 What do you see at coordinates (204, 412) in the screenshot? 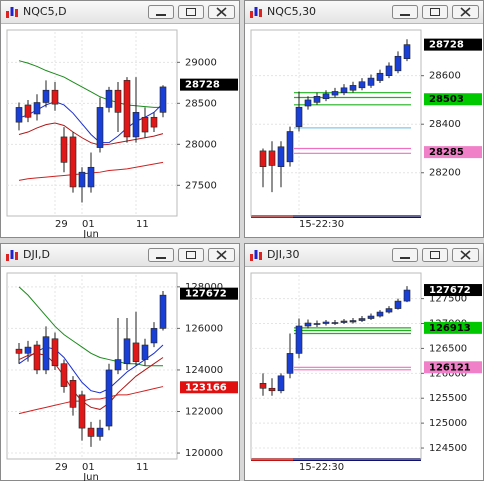
I see `y-tick-label: 122000` at bounding box center [204, 412].